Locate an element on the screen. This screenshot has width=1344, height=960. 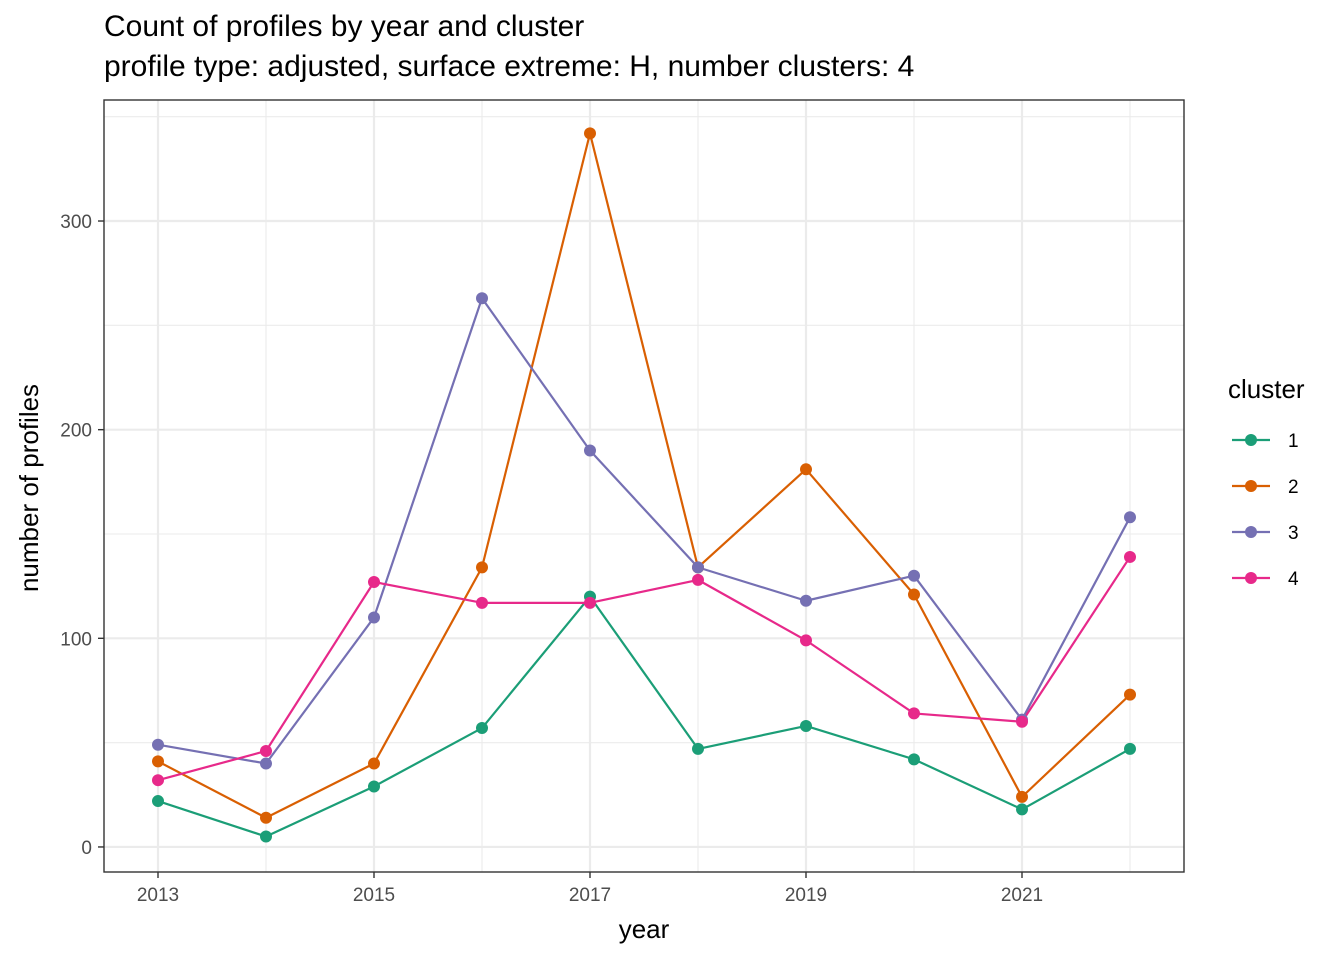
x-axis-title: year is located at coordinates (644, 929).